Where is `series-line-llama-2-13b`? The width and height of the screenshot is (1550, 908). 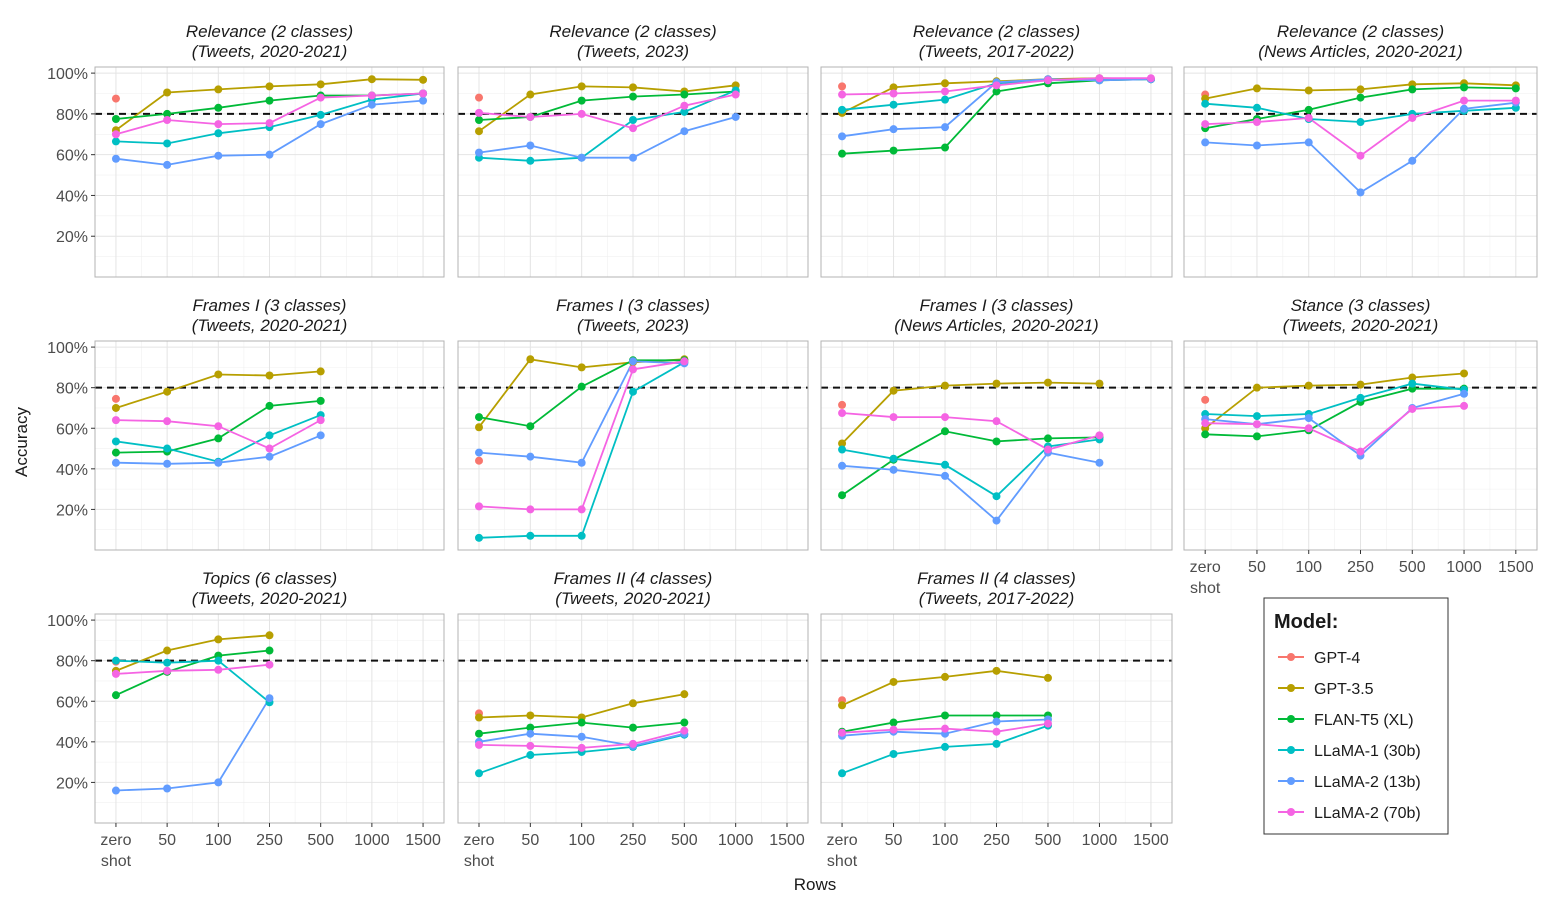
series-line-llama-2-13b is located at coordinates (971, 486).